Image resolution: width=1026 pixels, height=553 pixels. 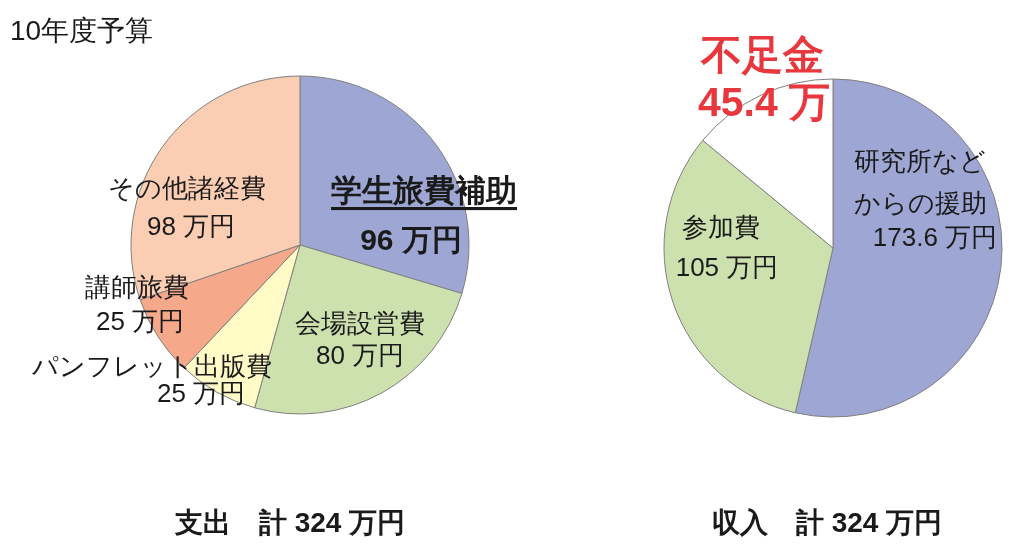 What do you see at coordinates (82, 30) in the screenshot?
I see `title: 10年度予算` at bounding box center [82, 30].